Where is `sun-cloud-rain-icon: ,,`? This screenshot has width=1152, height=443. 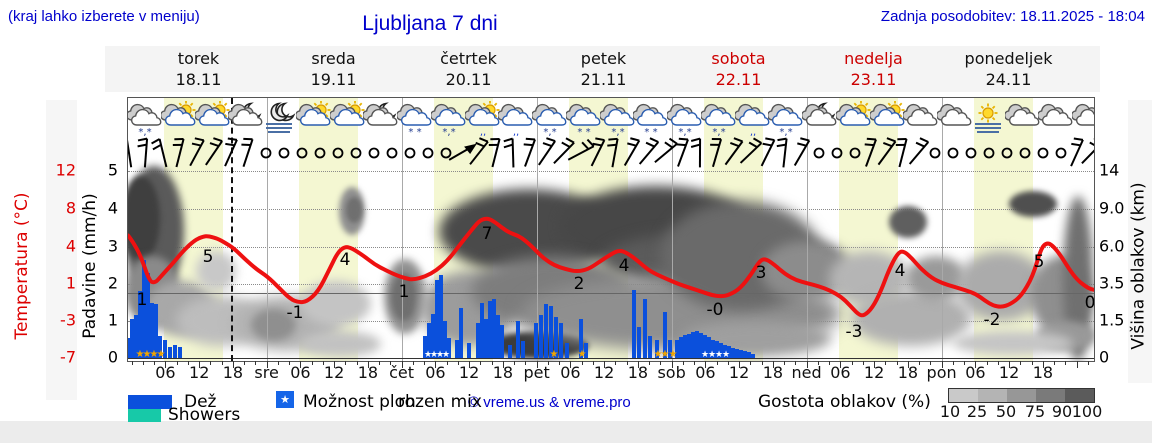 sun-cloud-rain-icon: ,, is located at coordinates (481, 119).